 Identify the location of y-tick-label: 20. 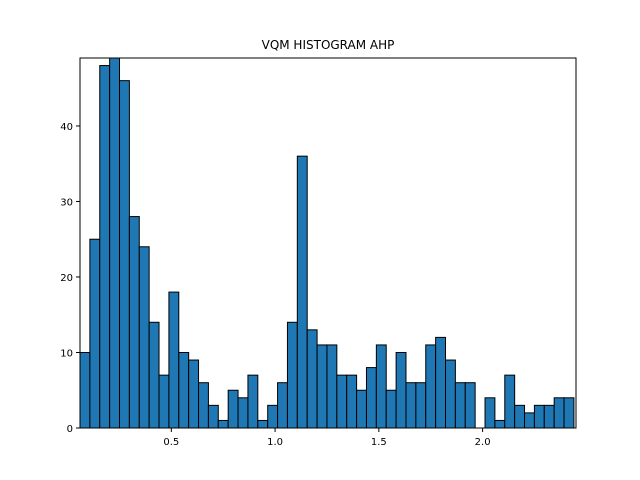
(66, 278).